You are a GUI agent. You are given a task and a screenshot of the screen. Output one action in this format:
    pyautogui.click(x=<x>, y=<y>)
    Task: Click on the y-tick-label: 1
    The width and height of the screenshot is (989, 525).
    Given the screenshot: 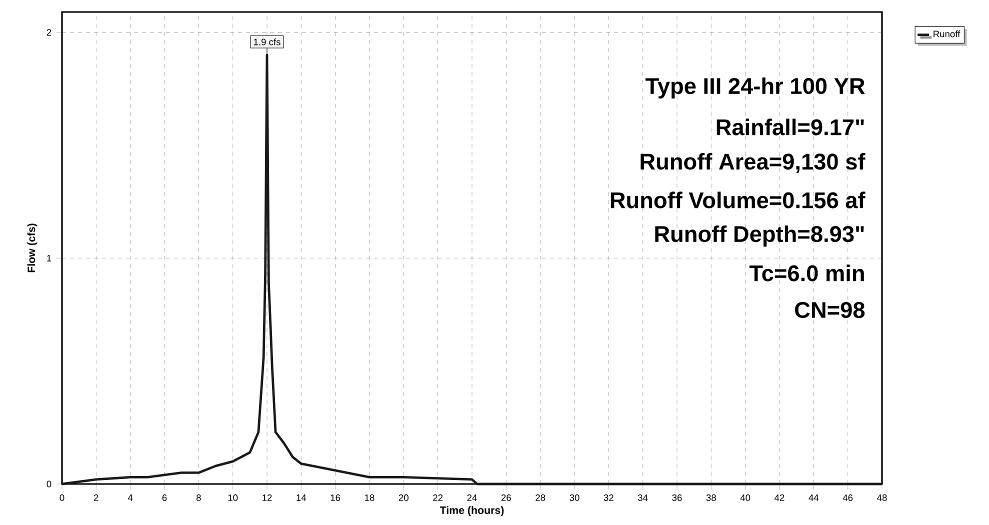 What is the action you would take?
    pyautogui.click(x=49, y=258)
    